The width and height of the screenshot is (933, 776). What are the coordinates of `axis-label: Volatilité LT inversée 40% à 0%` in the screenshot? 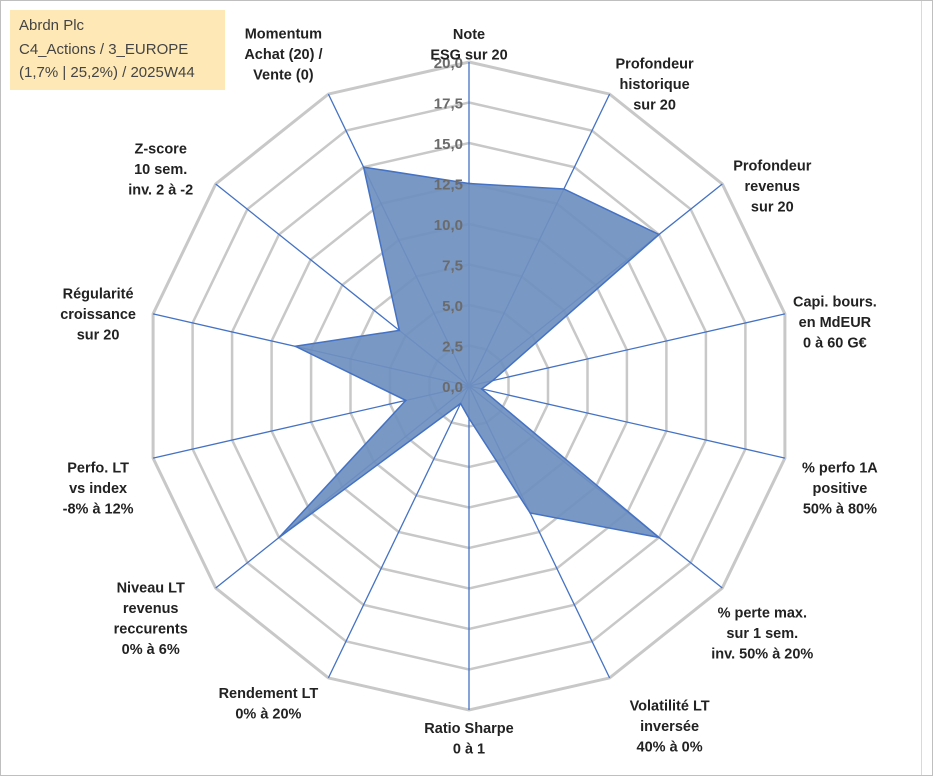 It's located at (670, 727).